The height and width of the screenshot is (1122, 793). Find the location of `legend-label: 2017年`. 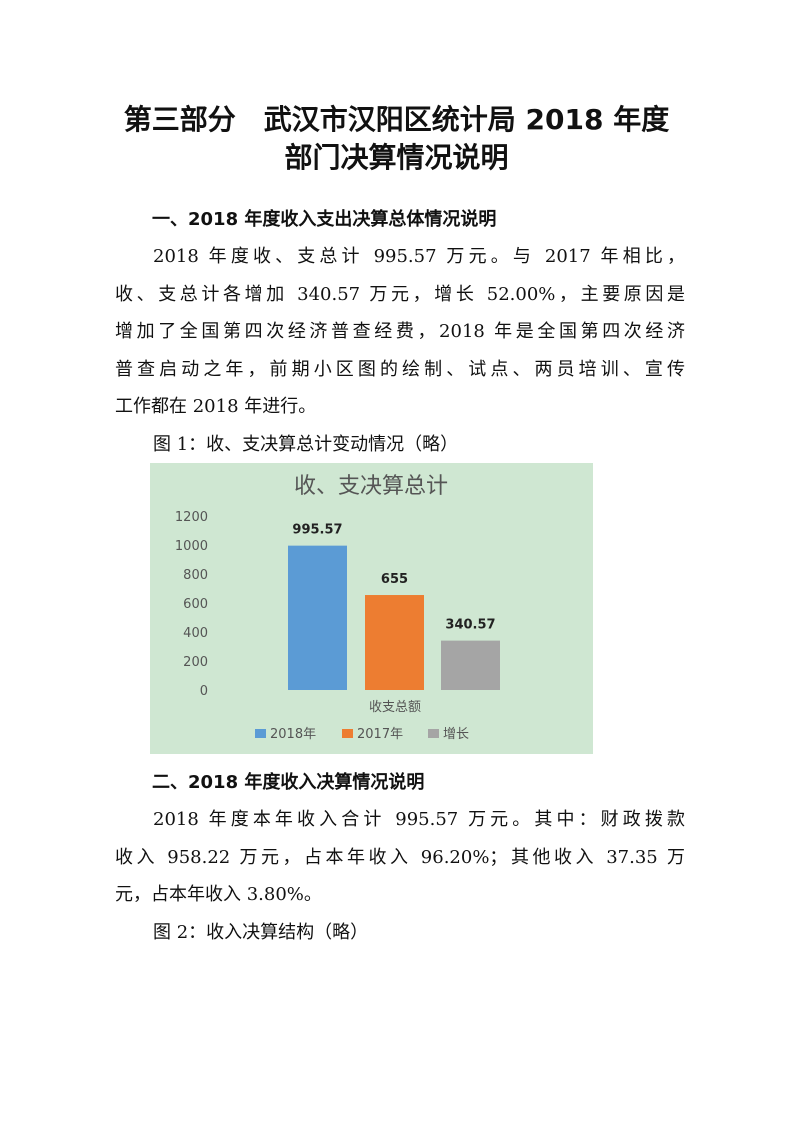

legend-label: 2017年 is located at coordinates (380, 734).